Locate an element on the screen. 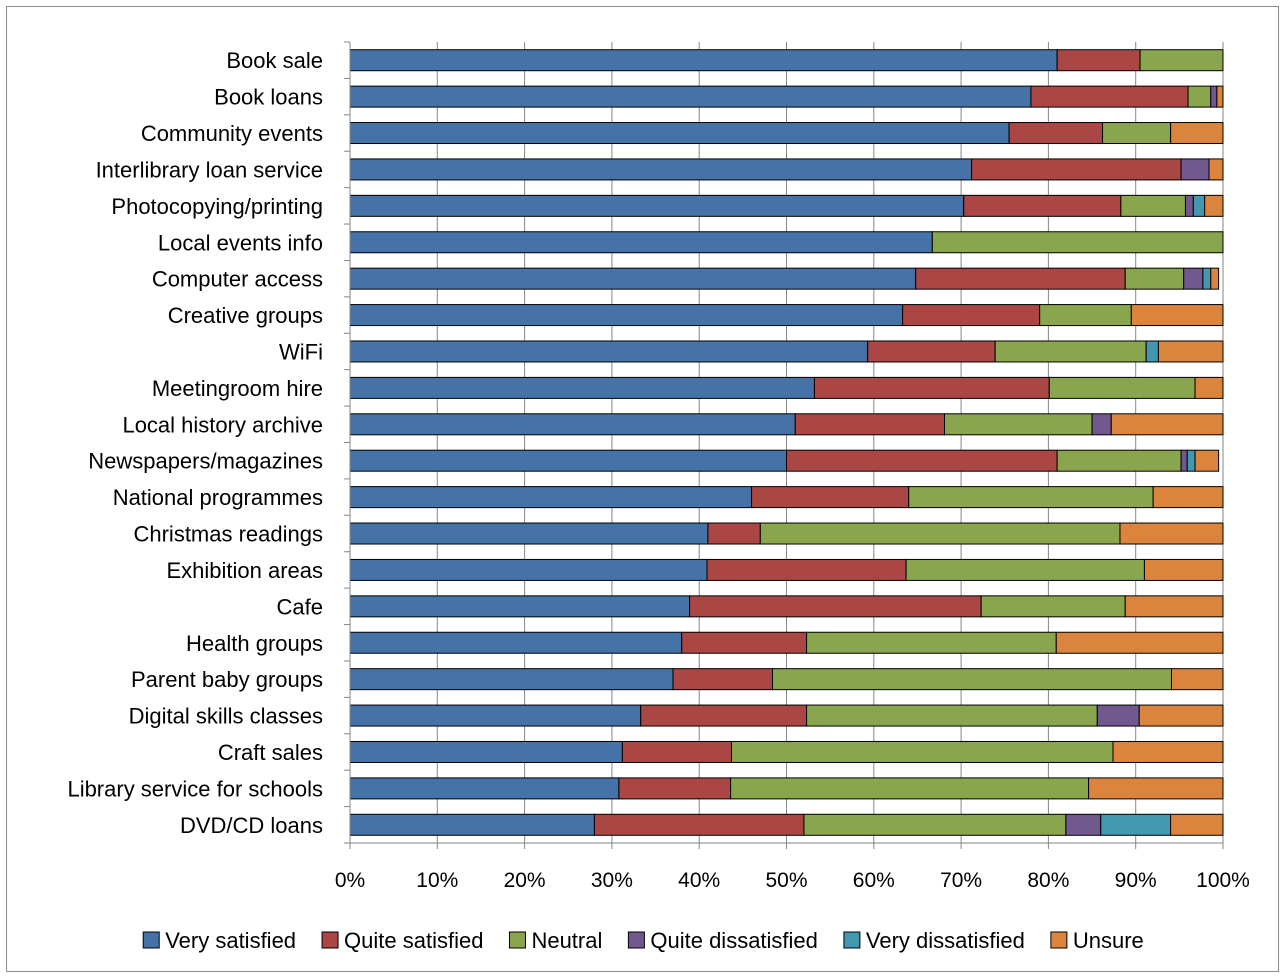 This screenshot has width=1283, height=976. category-label: Exhibition areas is located at coordinates (244, 570).